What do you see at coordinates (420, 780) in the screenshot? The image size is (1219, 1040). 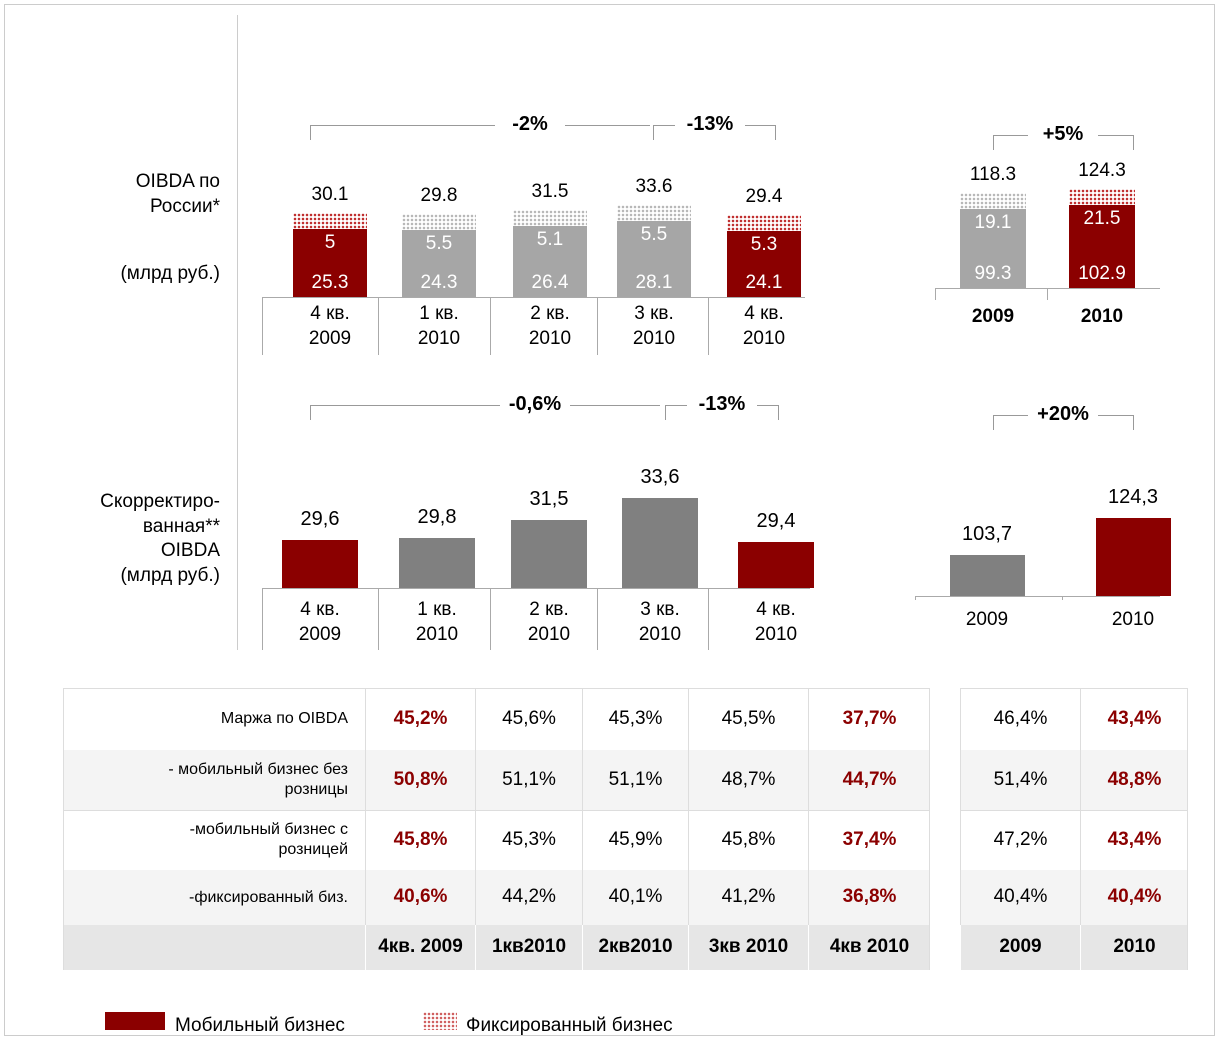 I see `table-cell: 50,8%` at bounding box center [420, 780].